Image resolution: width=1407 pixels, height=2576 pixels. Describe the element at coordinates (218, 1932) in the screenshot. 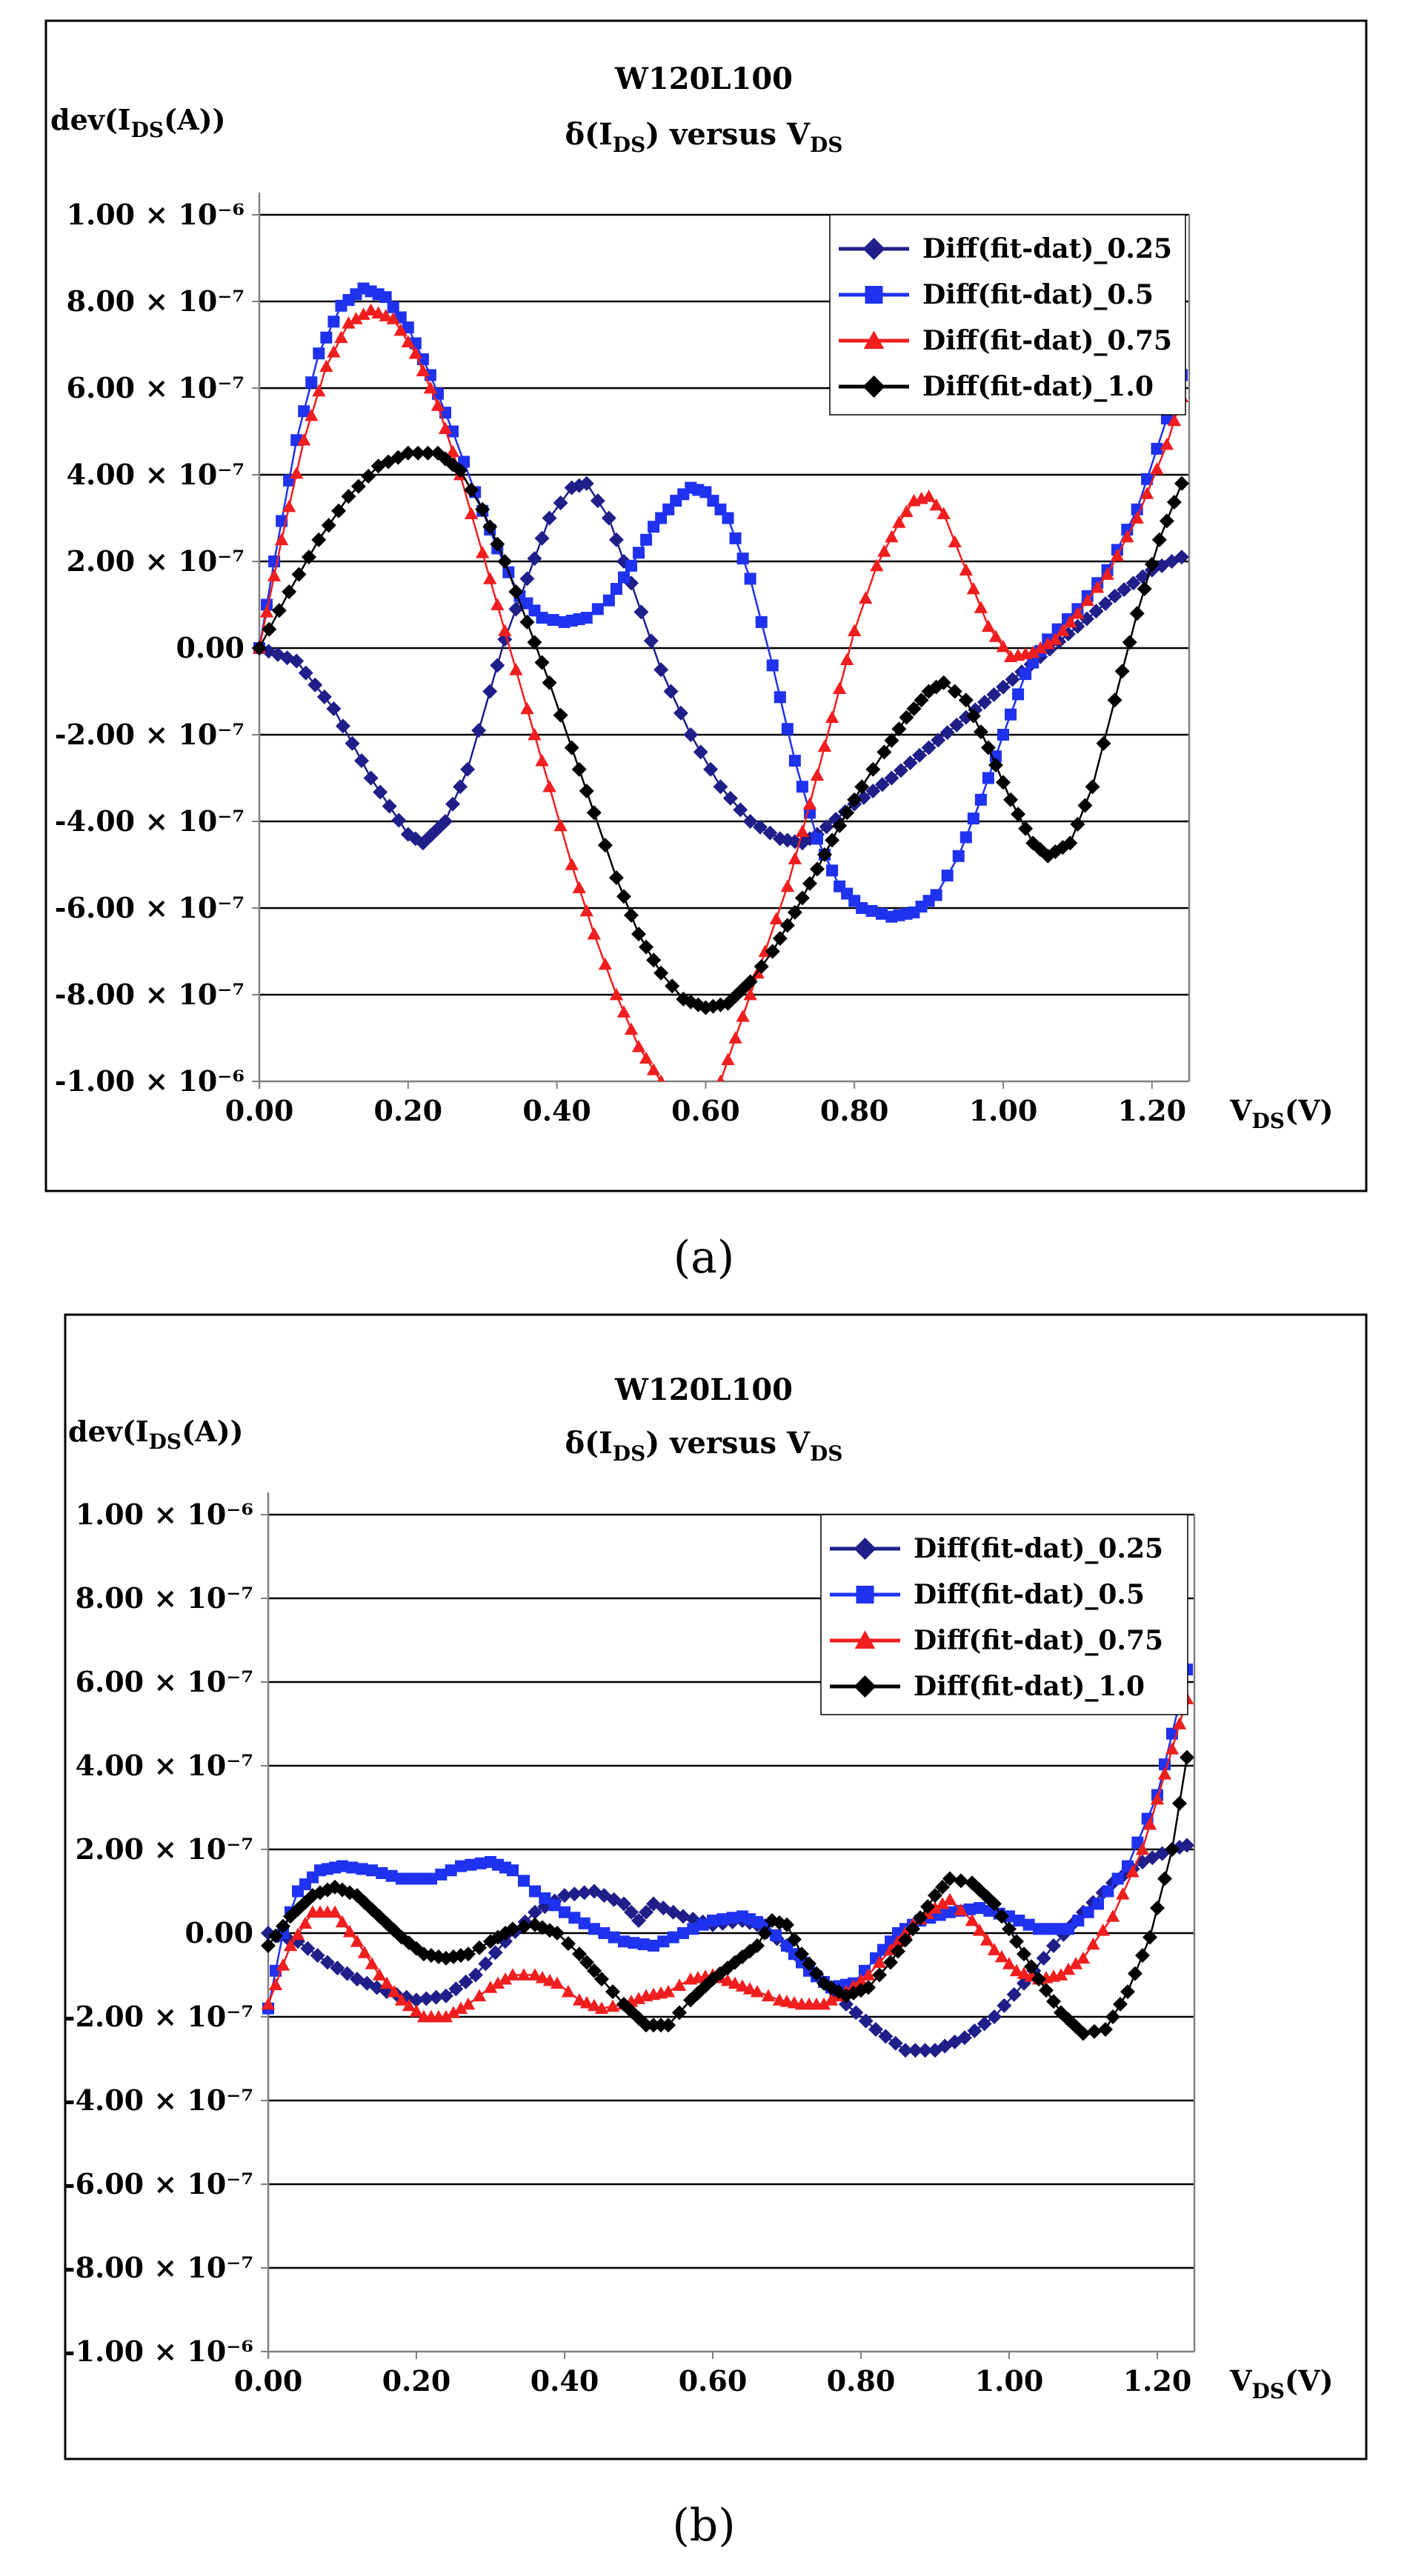

I see `y-tick-label: 0.00` at that location.